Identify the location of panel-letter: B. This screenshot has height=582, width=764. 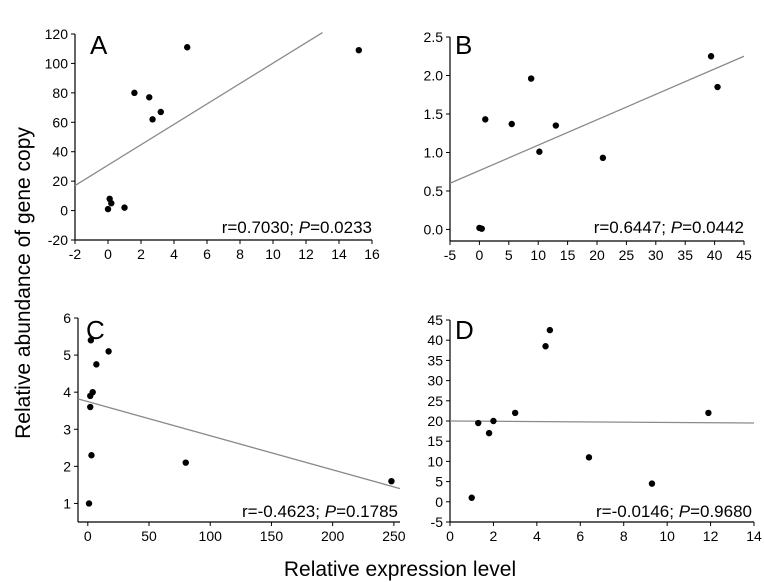
(463, 45).